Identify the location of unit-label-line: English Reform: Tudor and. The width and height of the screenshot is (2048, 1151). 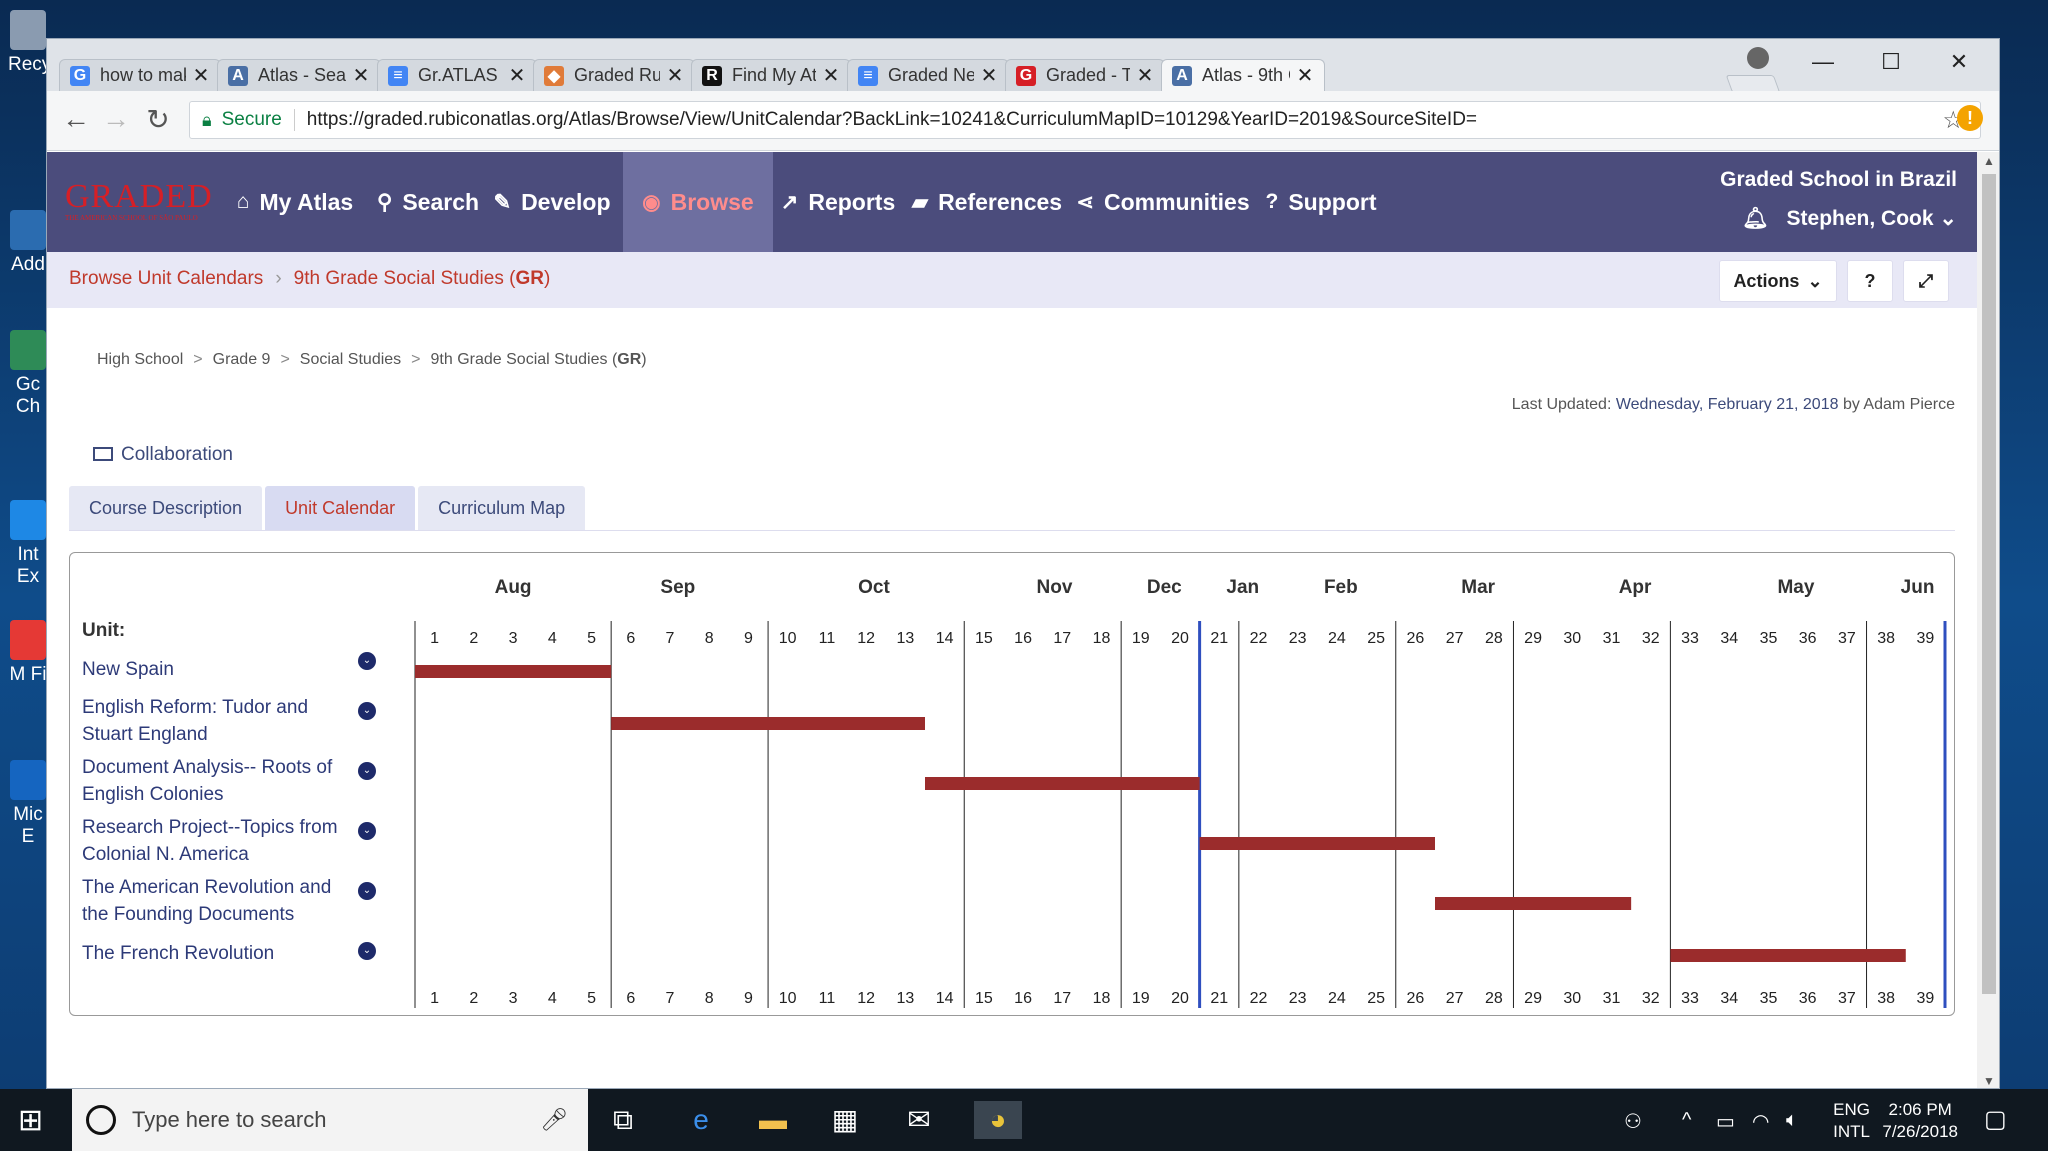
(195, 707).